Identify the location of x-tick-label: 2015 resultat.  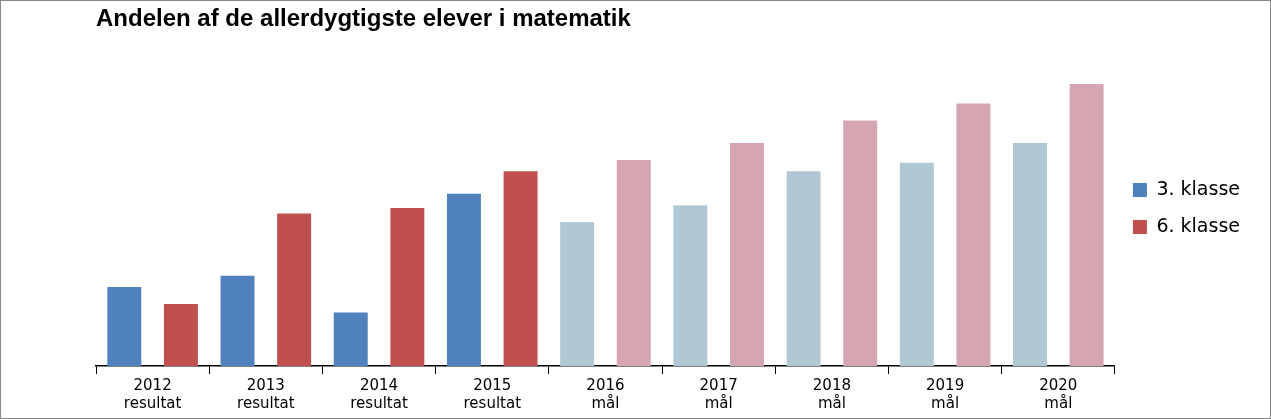
(492, 393).